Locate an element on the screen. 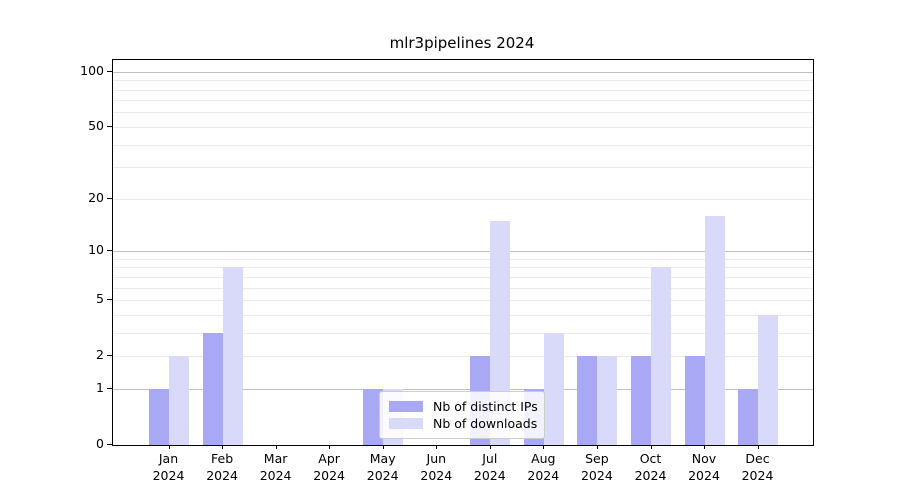 This screenshot has height=500, width=900. x-tick-may is located at coordinates (383, 447).